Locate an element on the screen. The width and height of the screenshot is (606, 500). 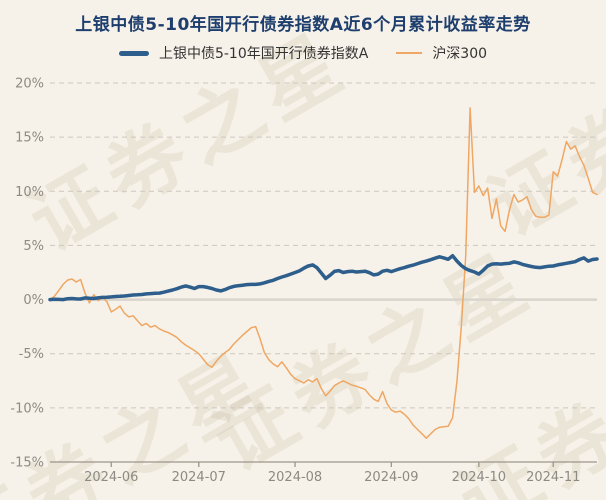
legend-item-fund: 上银中债5-10年国开行债券指数A is located at coordinates (243, 53).